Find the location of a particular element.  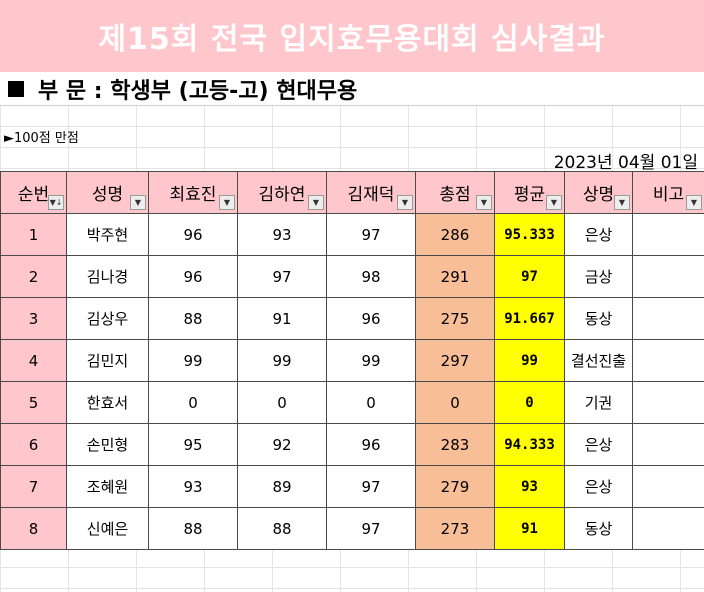

cell-score-judge2: 92 is located at coordinates (282, 444).